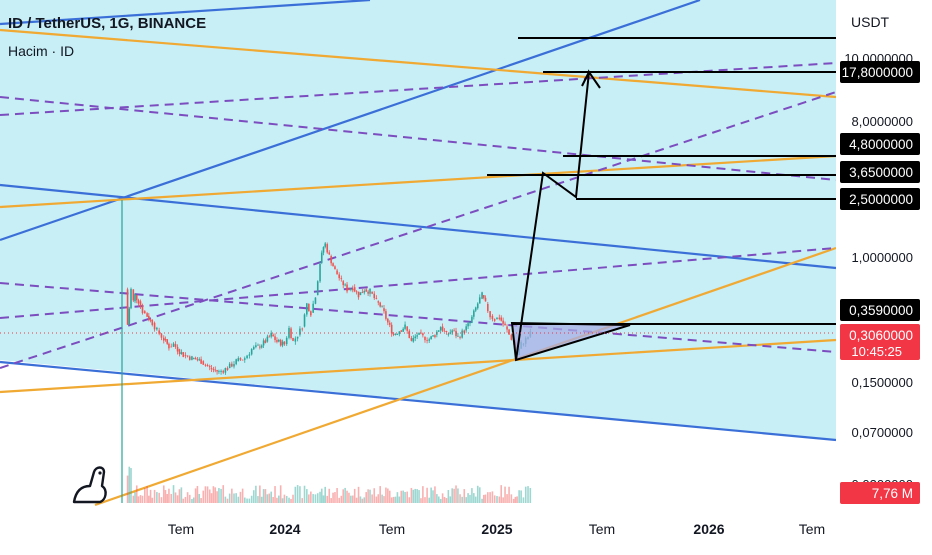 The image size is (932, 555). I want to click on price-label-value: 2,5000000, so click(881, 199).